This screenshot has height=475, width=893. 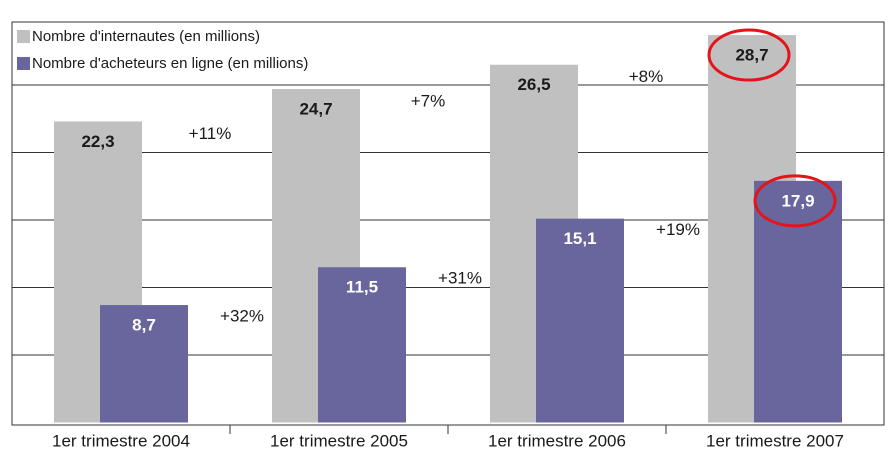 What do you see at coordinates (242, 316) in the screenshot?
I see `growth-label: +32%` at bounding box center [242, 316].